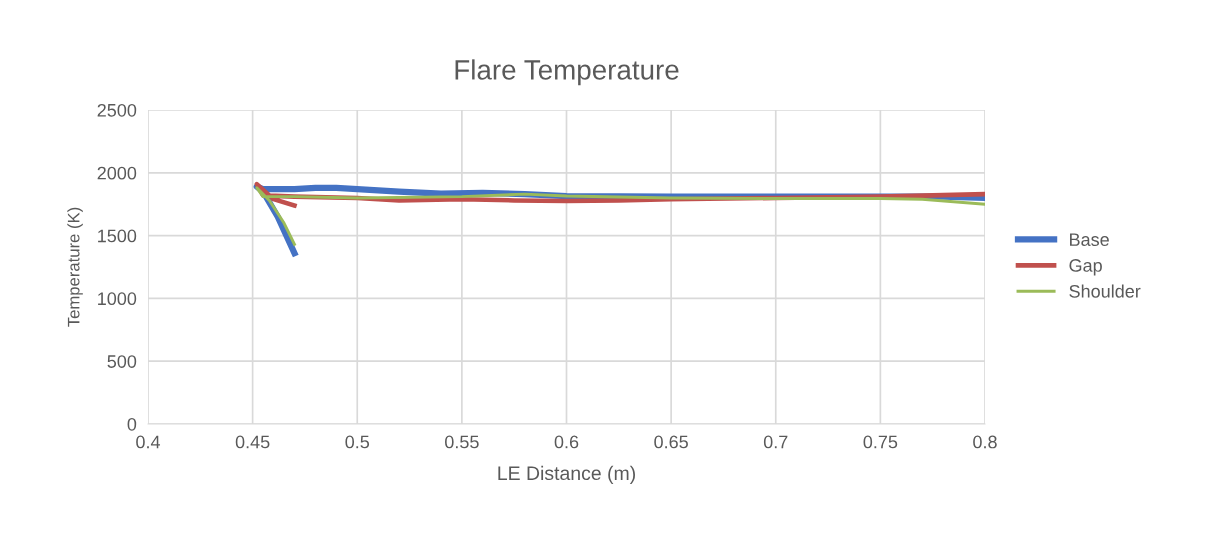 The image size is (1214, 533). What do you see at coordinates (985, 442) in the screenshot?
I see `x-tick-label: 0.8` at bounding box center [985, 442].